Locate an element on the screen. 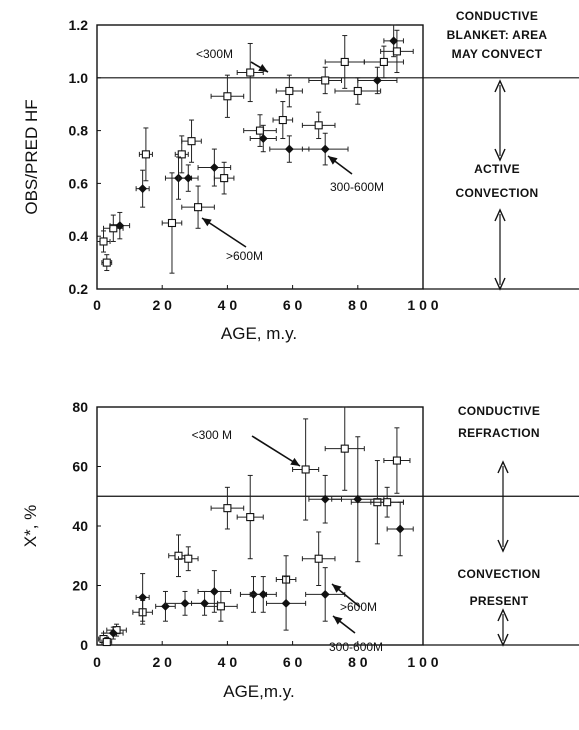  zone-label: BLANKET: AREA is located at coordinates (497, 35).